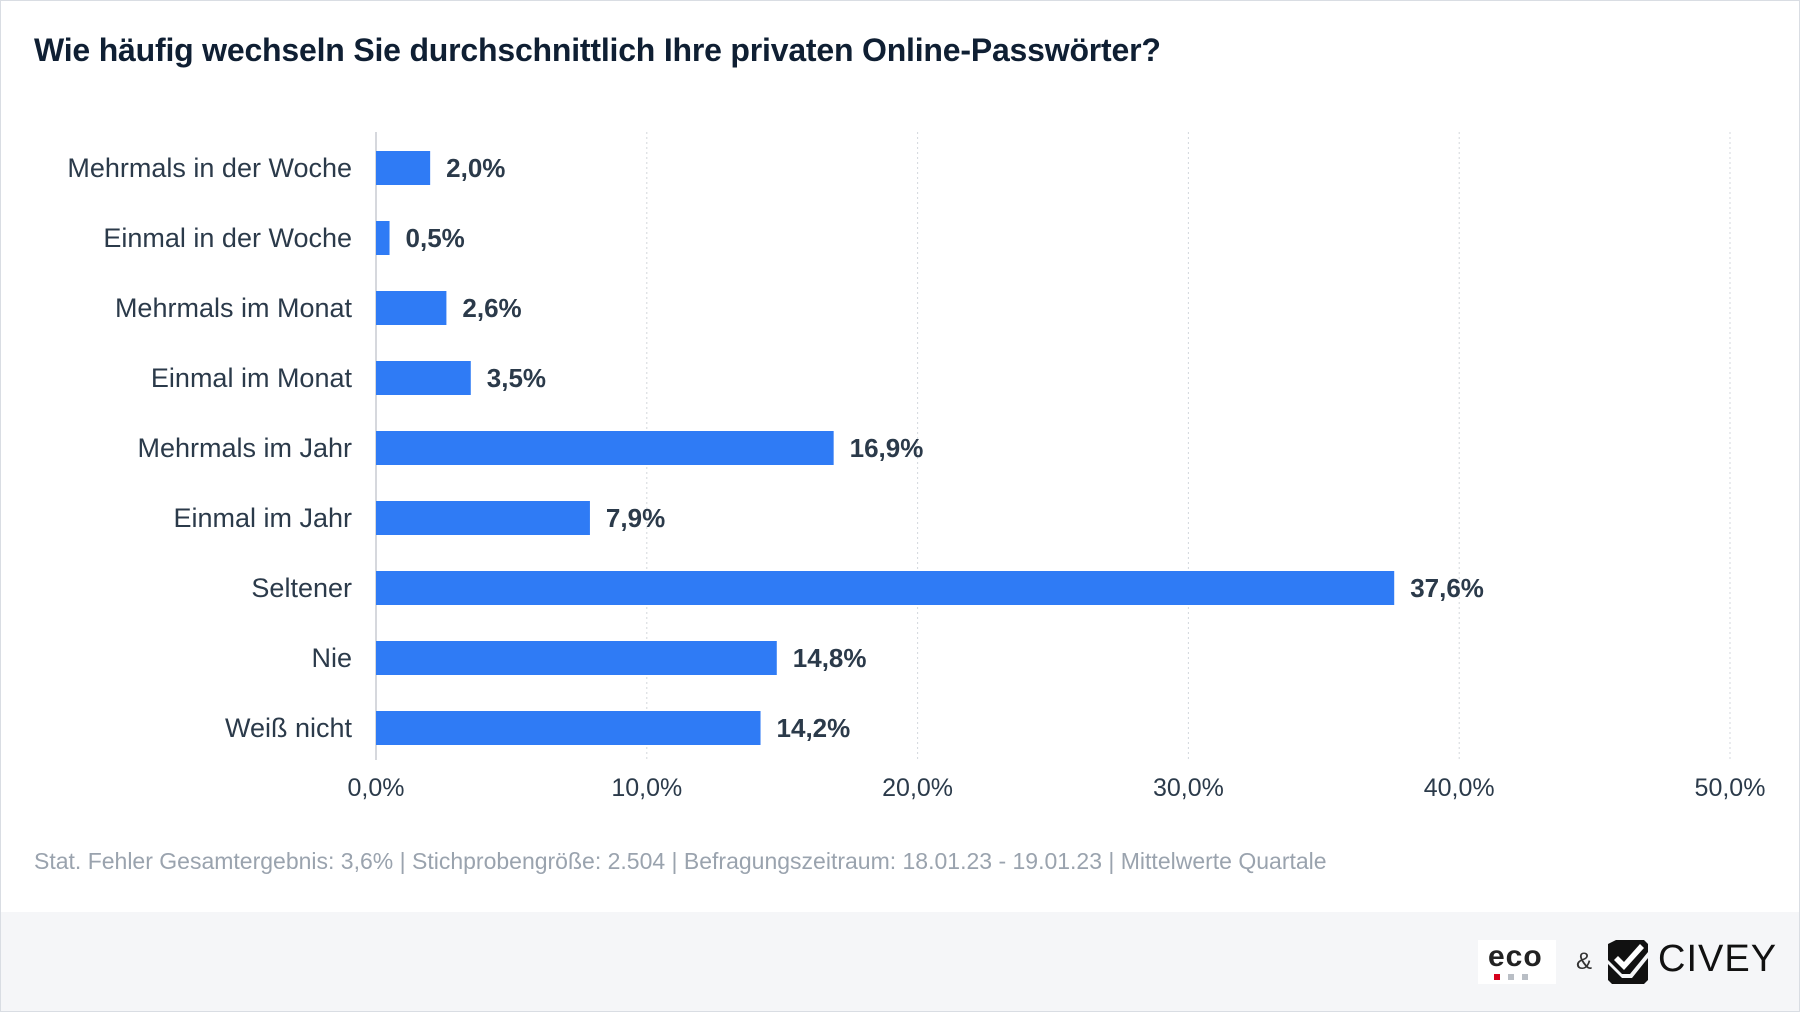 Image resolution: width=1800 pixels, height=1012 pixels. Describe the element at coordinates (917, 788) in the screenshot. I see `x-tick-label: 20,0%` at that location.